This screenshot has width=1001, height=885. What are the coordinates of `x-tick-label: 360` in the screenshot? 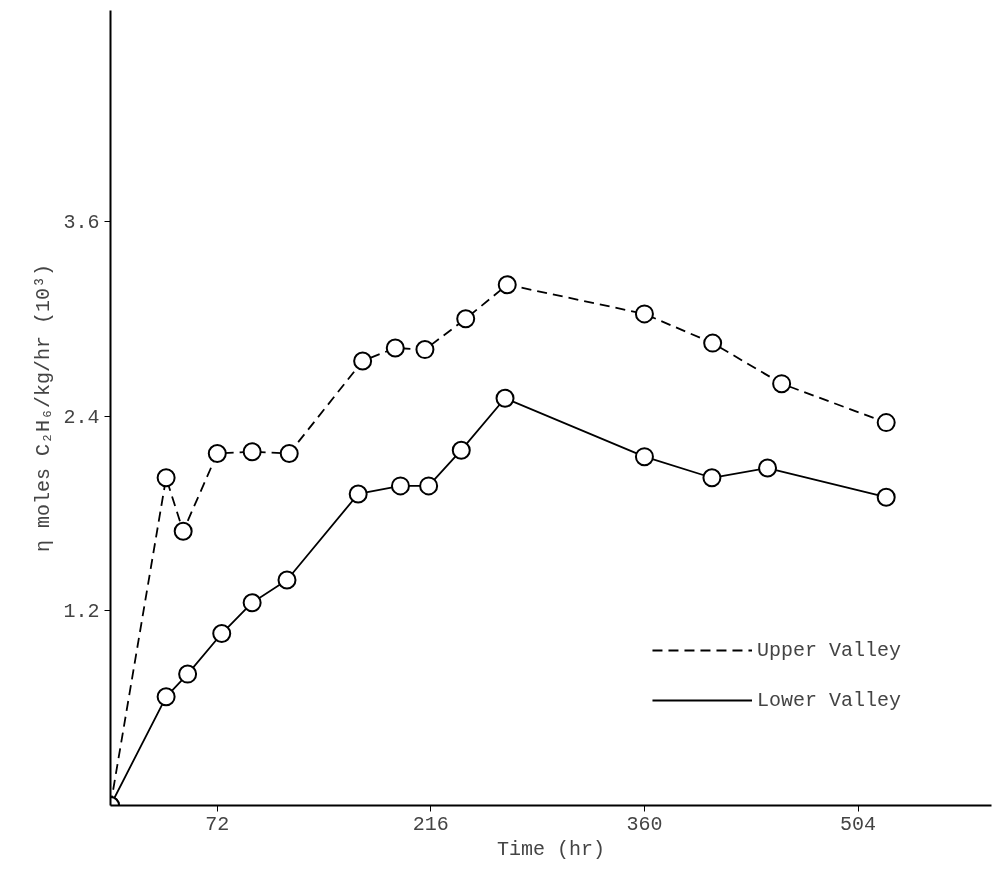 It's located at (644, 824).